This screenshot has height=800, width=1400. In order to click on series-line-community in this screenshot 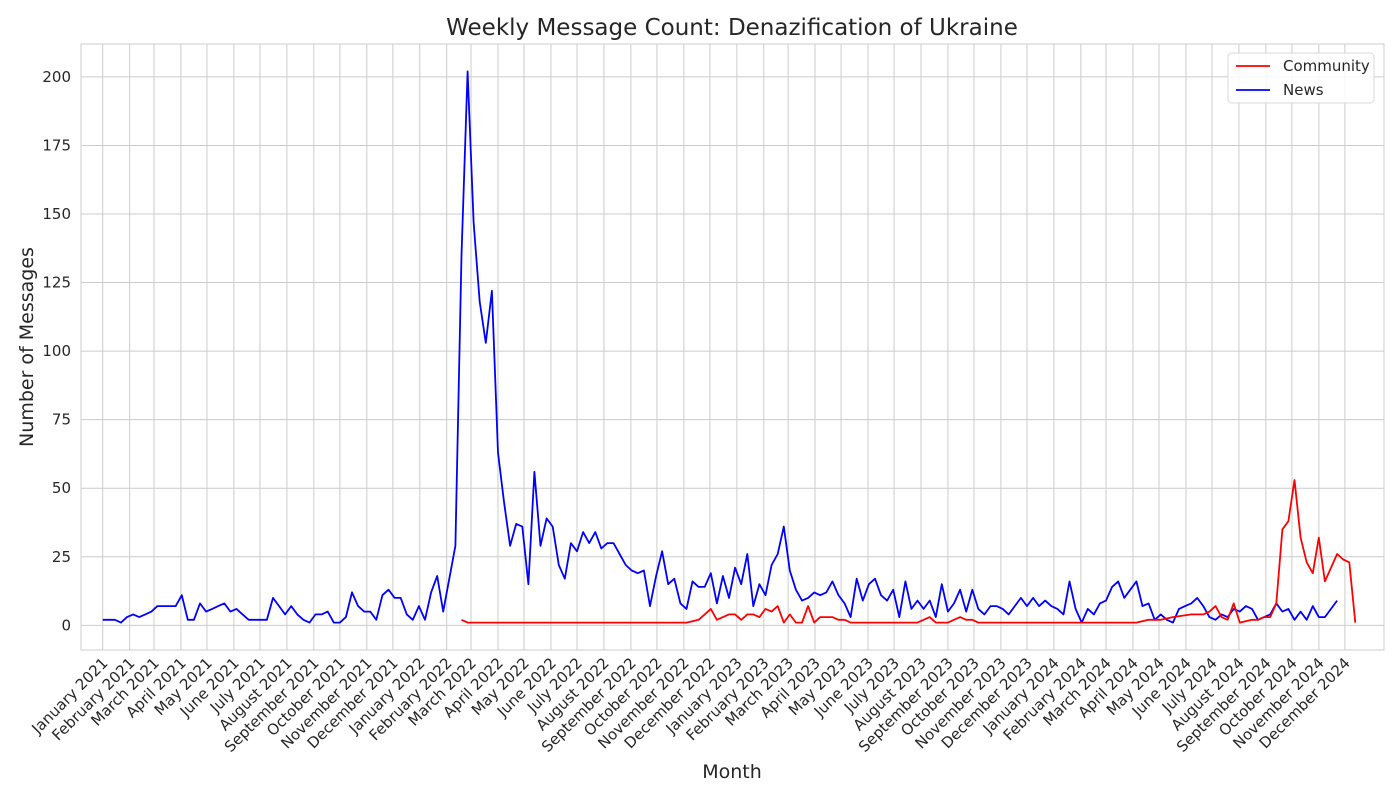, I will do `click(909, 551)`.